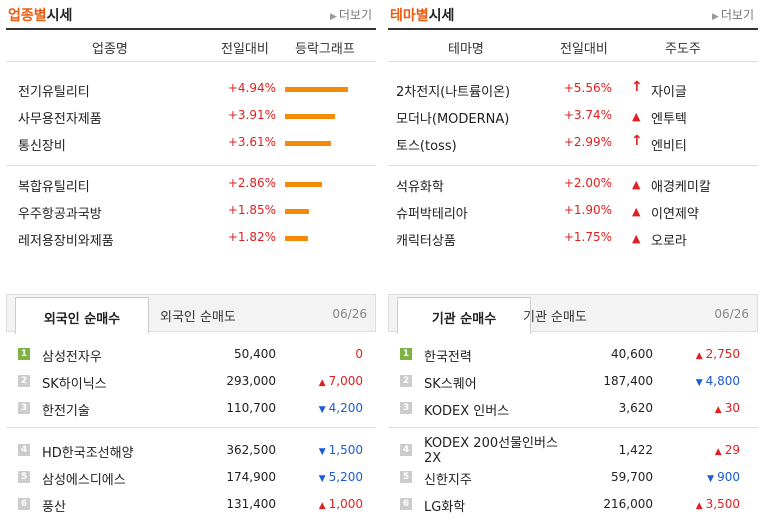 The width and height of the screenshot is (766, 531). What do you see at coordinates (700, 477) in the screenshot?
I see `stock-change: ▼ 900` at bounding box center [700, 477].